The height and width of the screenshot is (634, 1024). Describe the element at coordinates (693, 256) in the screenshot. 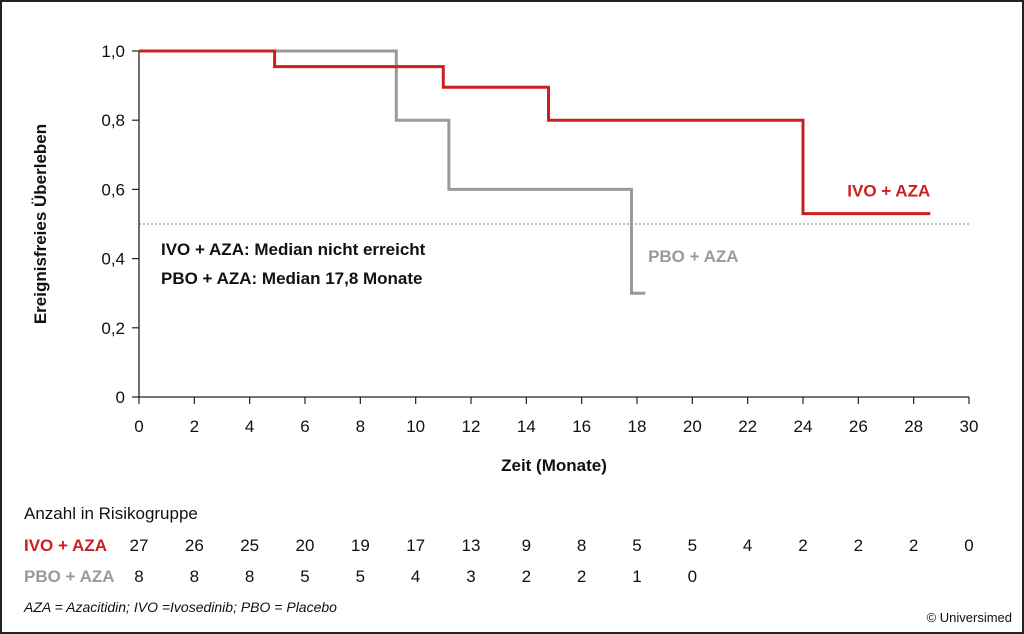

I see `series-label-1: PBO + AZA` at that location.